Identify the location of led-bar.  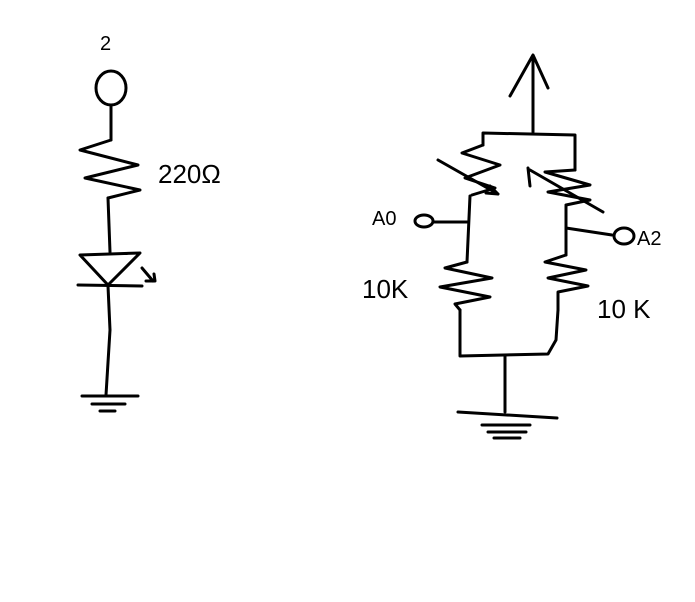
(110, 285).